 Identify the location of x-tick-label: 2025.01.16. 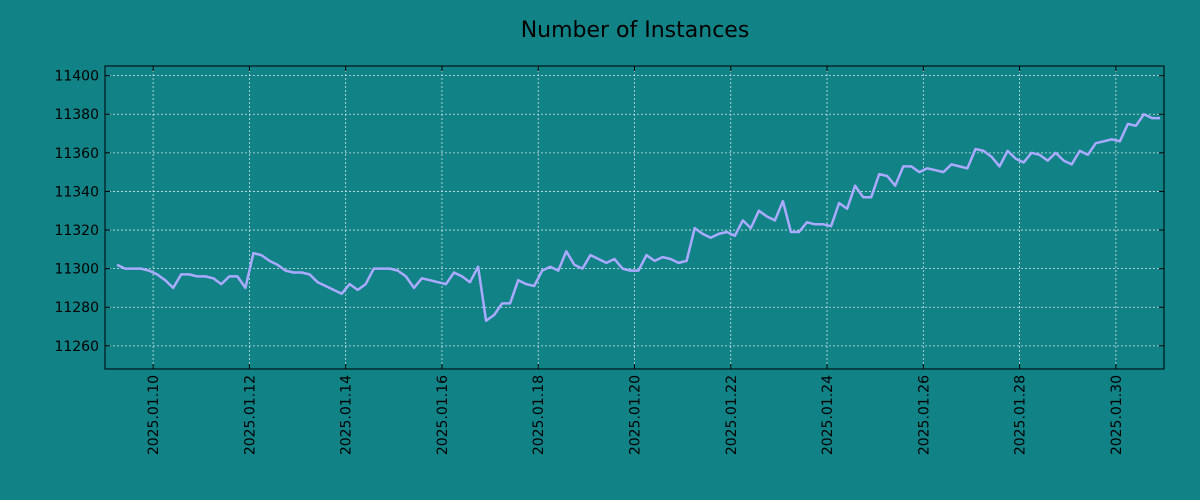
(443, 415).